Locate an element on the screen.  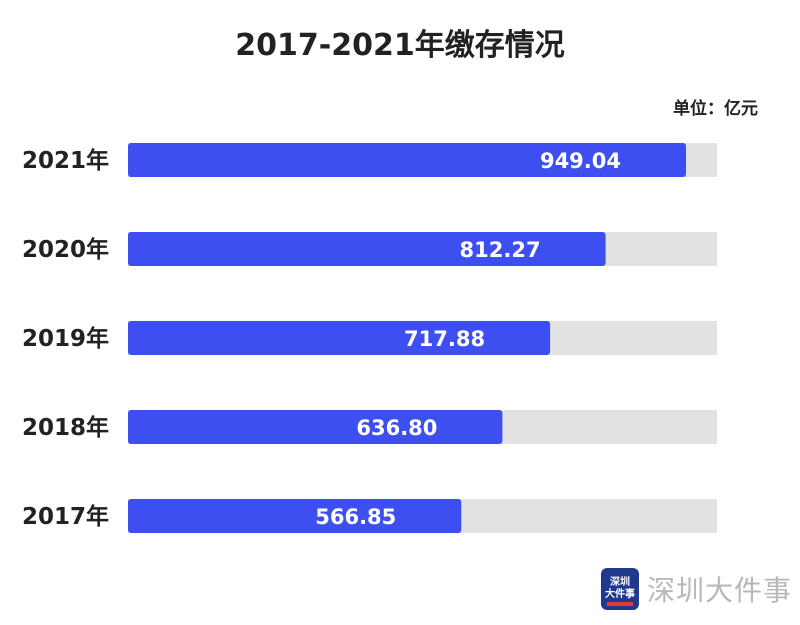
value-label: 812.27 is located at coordinates (500, 250).